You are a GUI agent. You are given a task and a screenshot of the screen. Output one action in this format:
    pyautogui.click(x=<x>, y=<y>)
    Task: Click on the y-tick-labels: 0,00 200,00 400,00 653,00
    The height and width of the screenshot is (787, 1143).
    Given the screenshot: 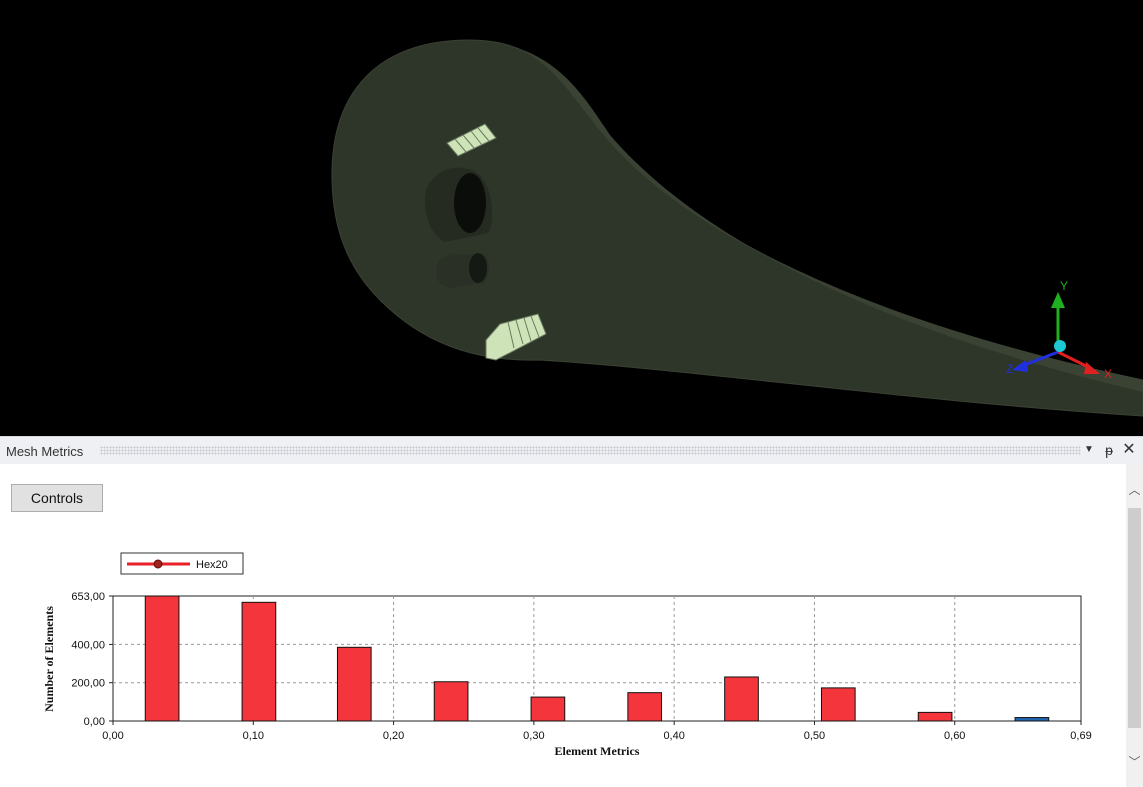 What is the action you would take?
    pyautogui.click(x=92, y=659)
    